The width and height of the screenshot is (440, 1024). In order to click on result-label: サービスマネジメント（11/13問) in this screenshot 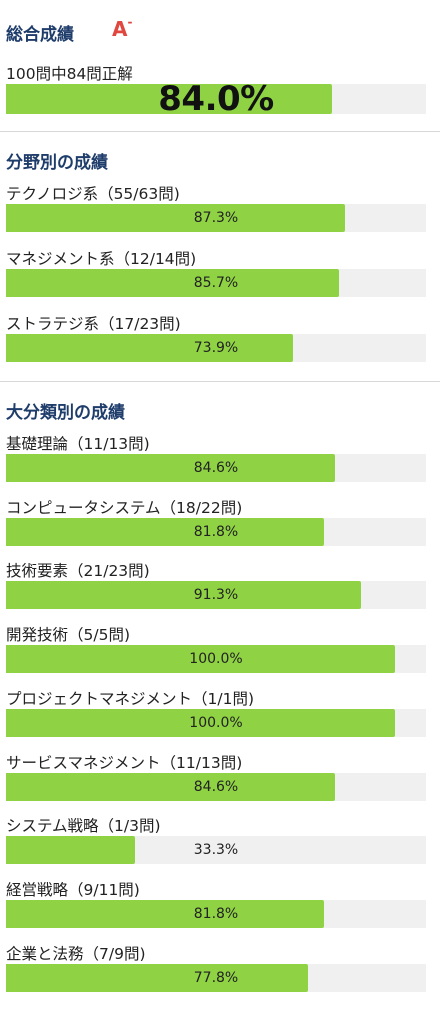, I will do `click(124, 762)`.